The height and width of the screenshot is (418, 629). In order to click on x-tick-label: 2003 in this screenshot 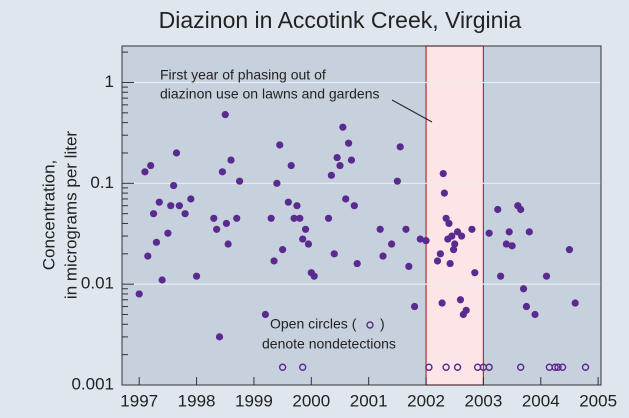, I will do `click(483, 400)`.